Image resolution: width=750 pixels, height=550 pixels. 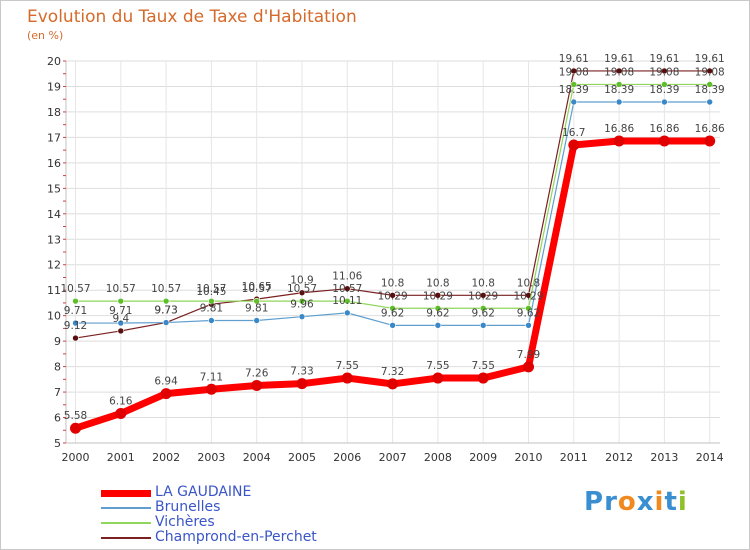 What do you see at coordinates (75, 326) in the screenshot?
I see `data-label: 9.12` at bounding box center [75, 326].